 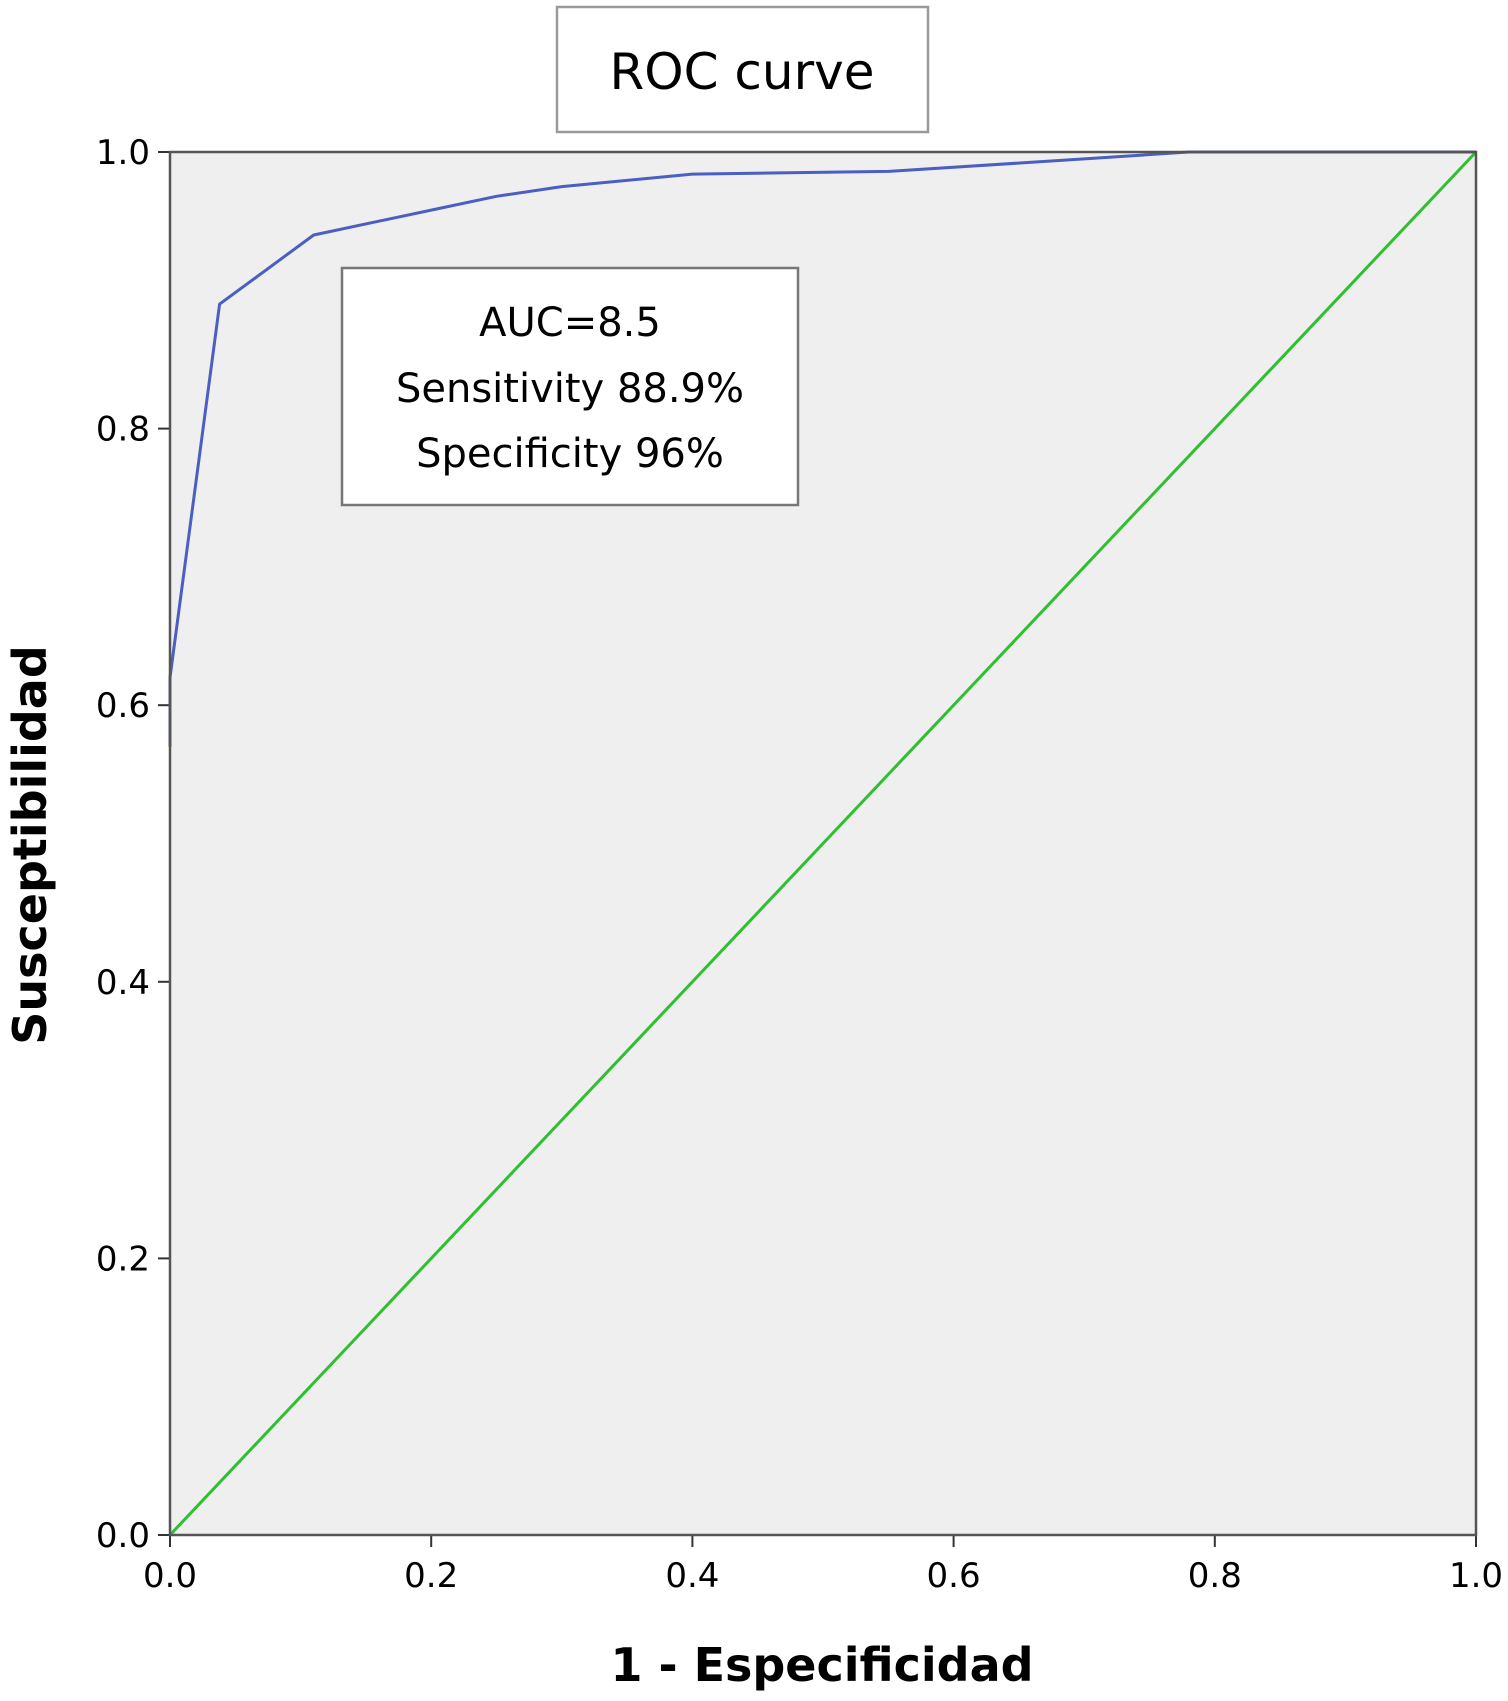 I want to click on annotation-auc: AUC=8.5, so click(x=570, y=323).